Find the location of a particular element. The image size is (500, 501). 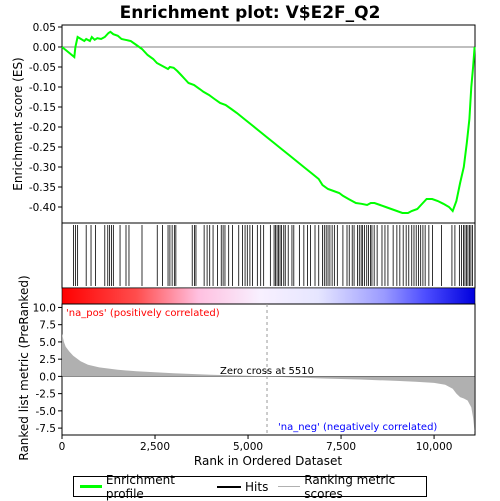

legend-item-hits: Hits is located at coordinates (242, 487).